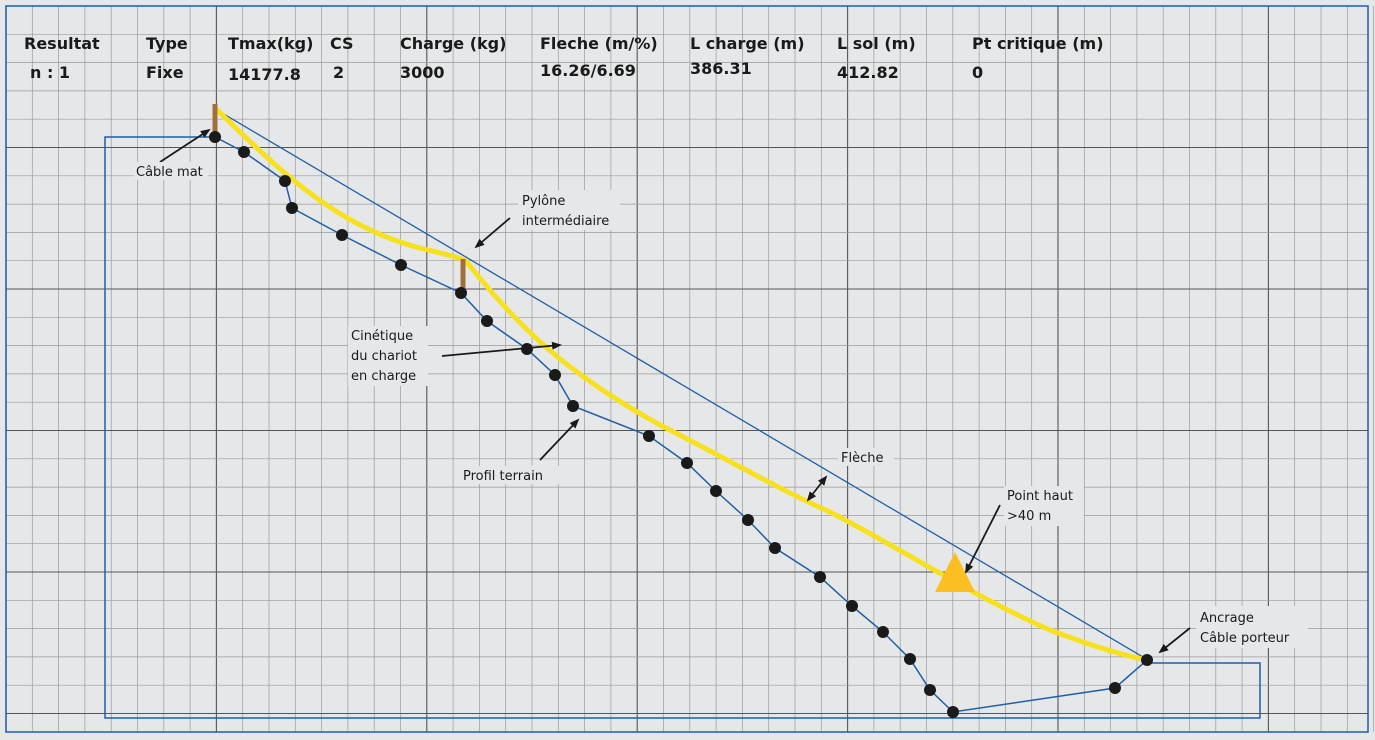 The image size is (1375, 740). What do you see at coordinates (868, 72) in the screenshot?
I see `header-value-l-sol: 412.82` at bounding box center [868, 72].